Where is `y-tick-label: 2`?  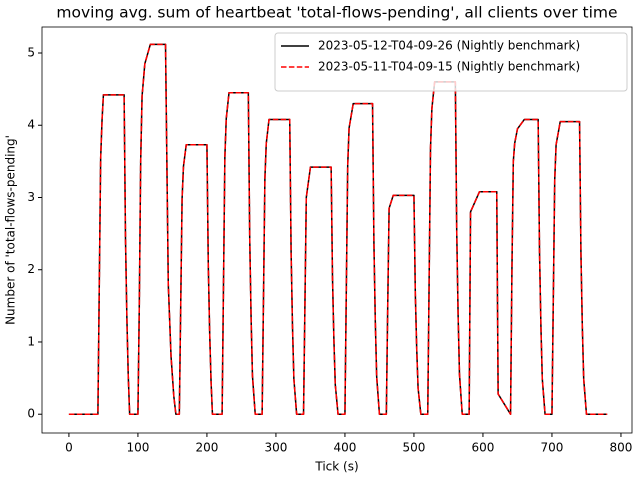
y-tick-label: 2 is located at coordinates (31, 269).